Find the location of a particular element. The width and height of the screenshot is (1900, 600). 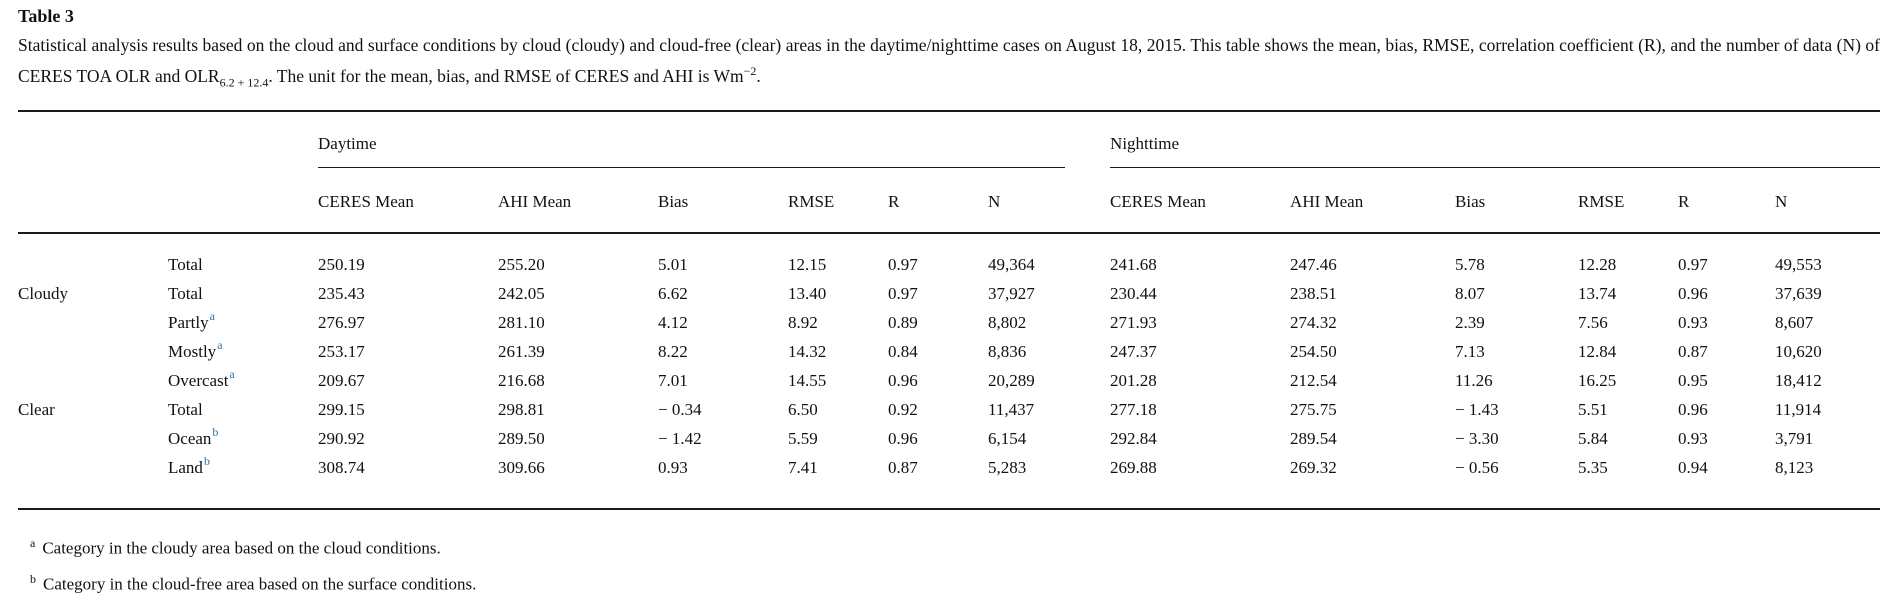

col-header-night-rmse: RMSE is located at coordinates (1628, 203).